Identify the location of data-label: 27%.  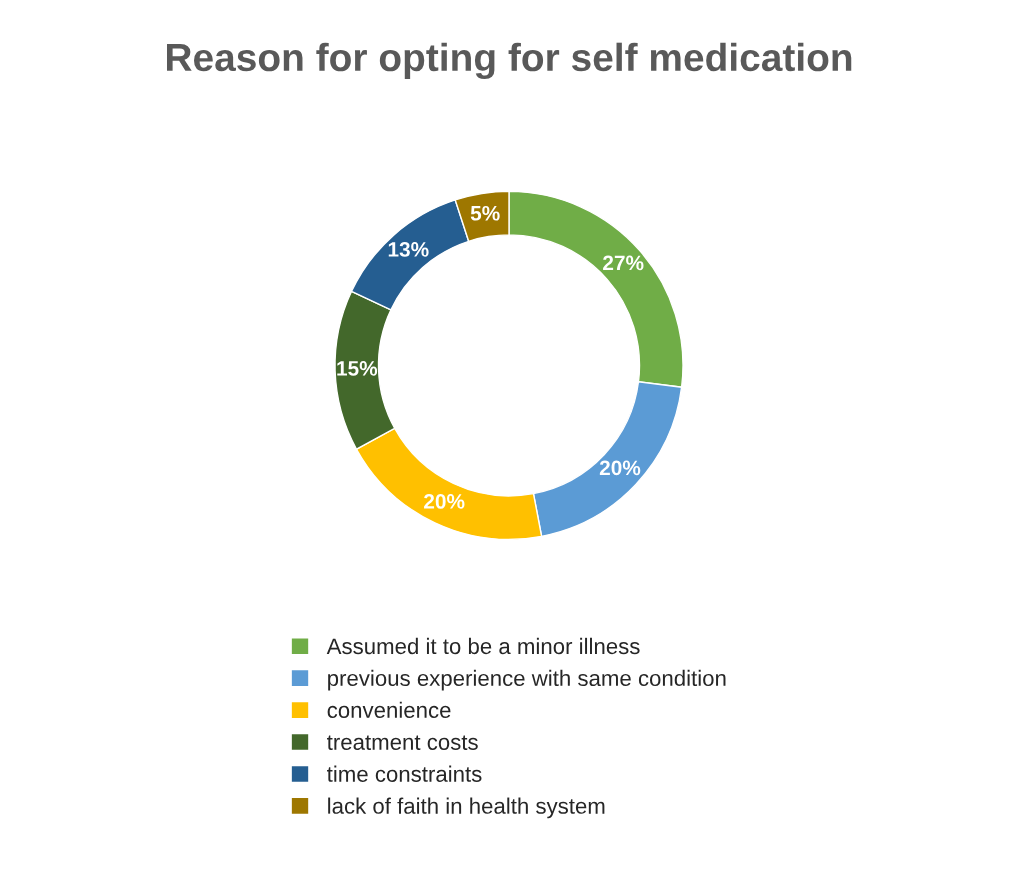
(623, 263).